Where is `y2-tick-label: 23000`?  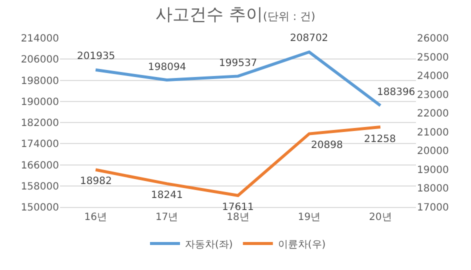
y2-tick-label: 23000 is located at coordinates (433, 95).